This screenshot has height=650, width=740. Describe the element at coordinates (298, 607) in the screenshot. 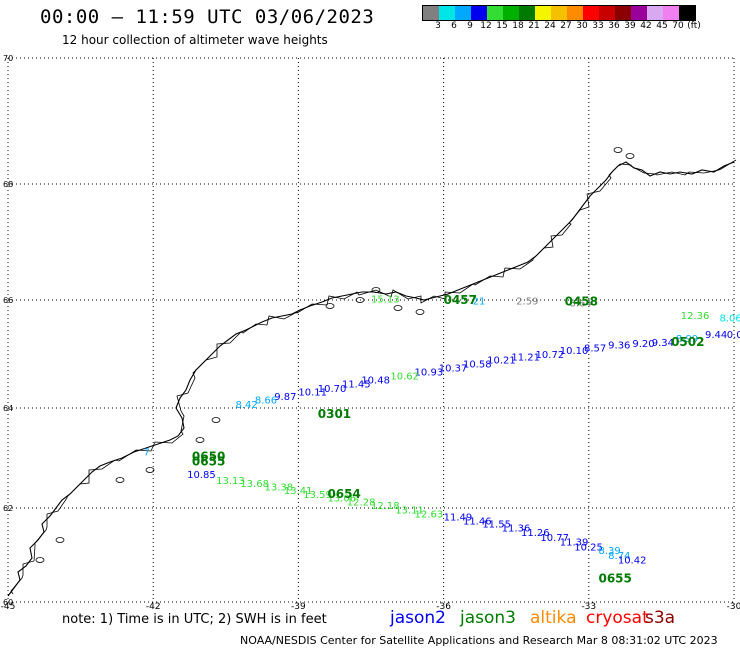

I see `lon-label: -39` at that location.